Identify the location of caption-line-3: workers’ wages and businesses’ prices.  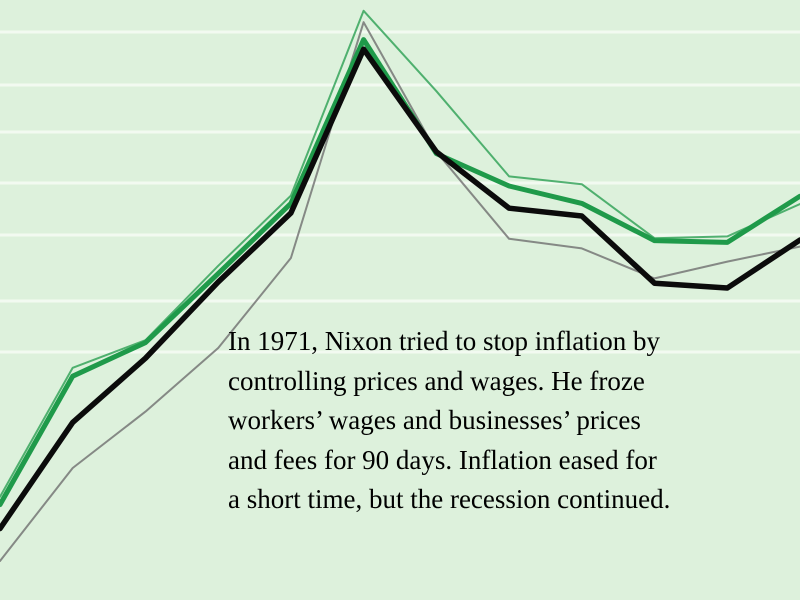
(434, 420).